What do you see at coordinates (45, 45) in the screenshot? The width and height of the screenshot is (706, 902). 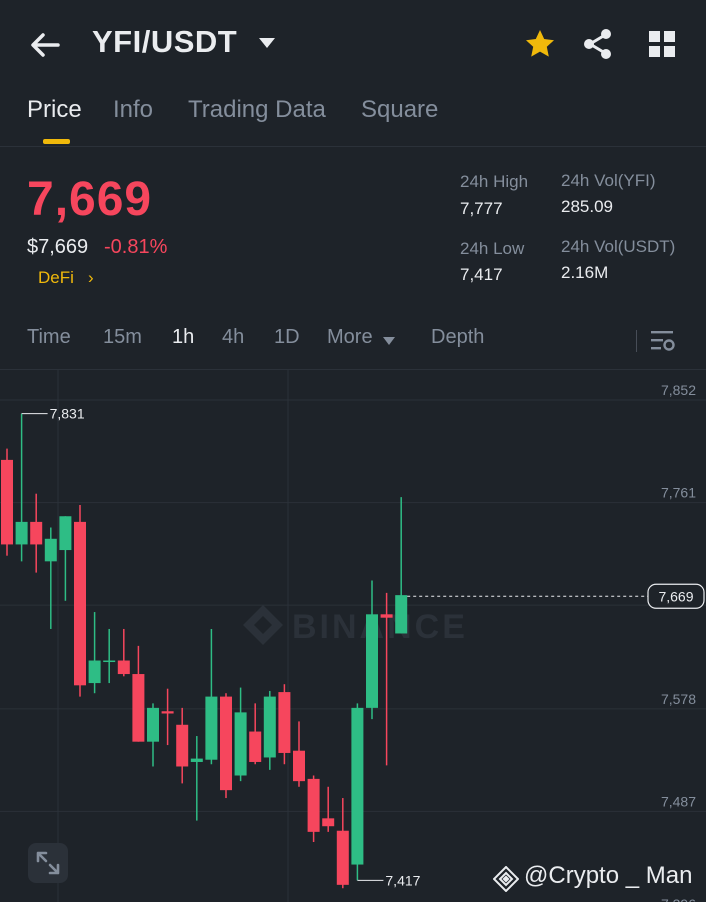 I see `back-arrow-icon` at bounding box center [45, 45].